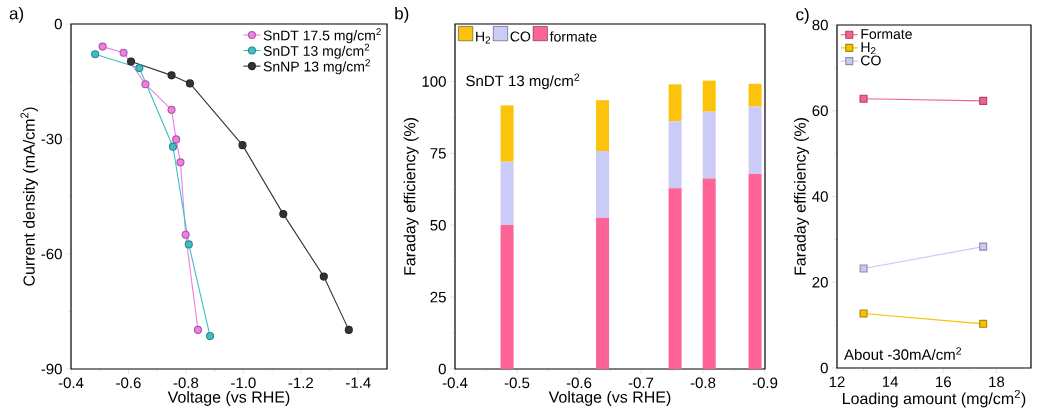 The width and height of the screenshot is (1039, 420). Describe the element at coordinates (51, 139) in the screenshot. I see `y-tick-label: -30` at that location.